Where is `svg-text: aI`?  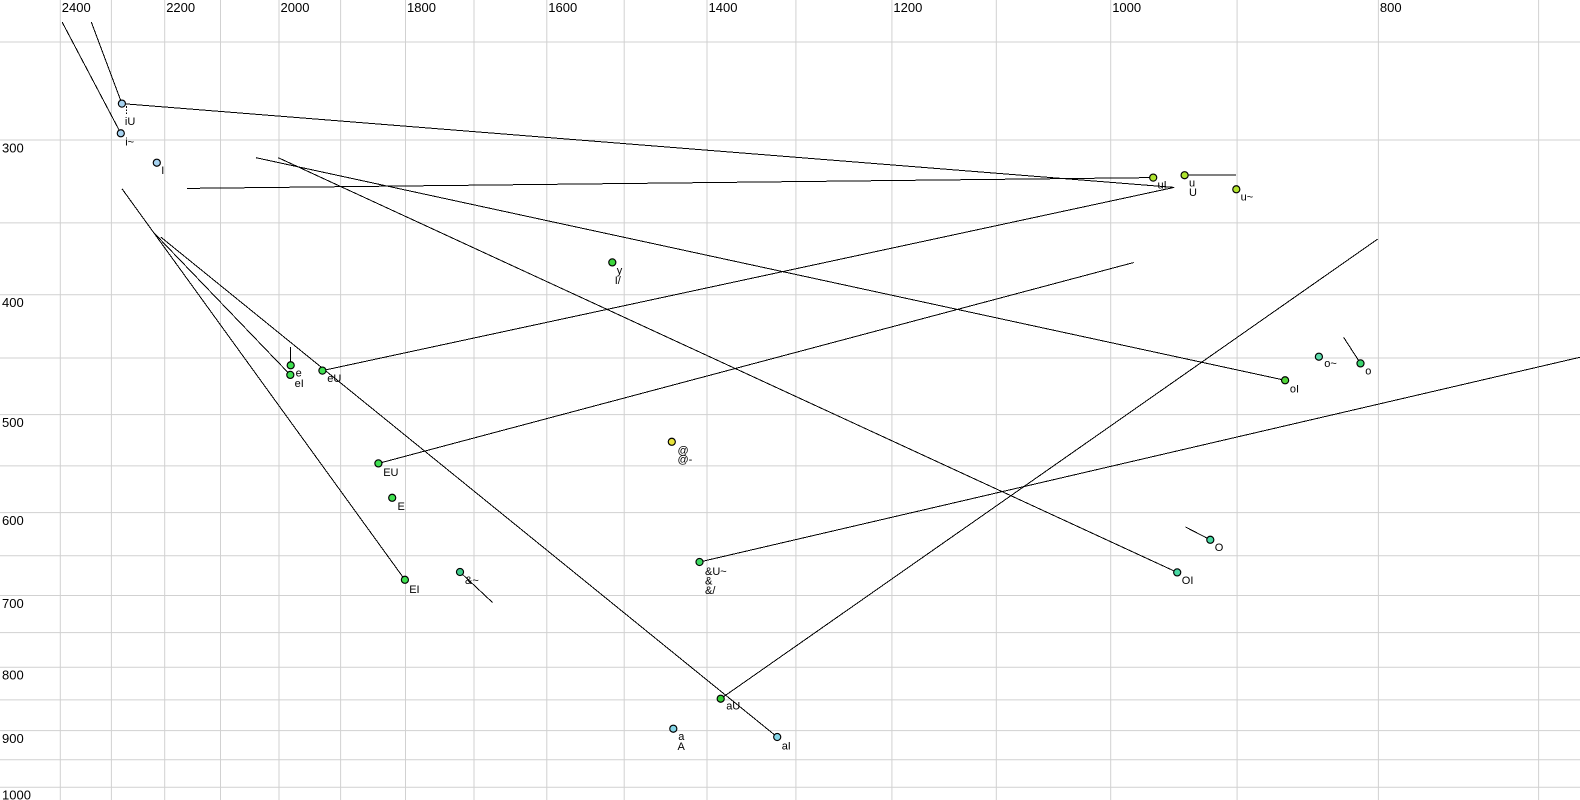 svg-text: aI is located at coordinates (786, 747).